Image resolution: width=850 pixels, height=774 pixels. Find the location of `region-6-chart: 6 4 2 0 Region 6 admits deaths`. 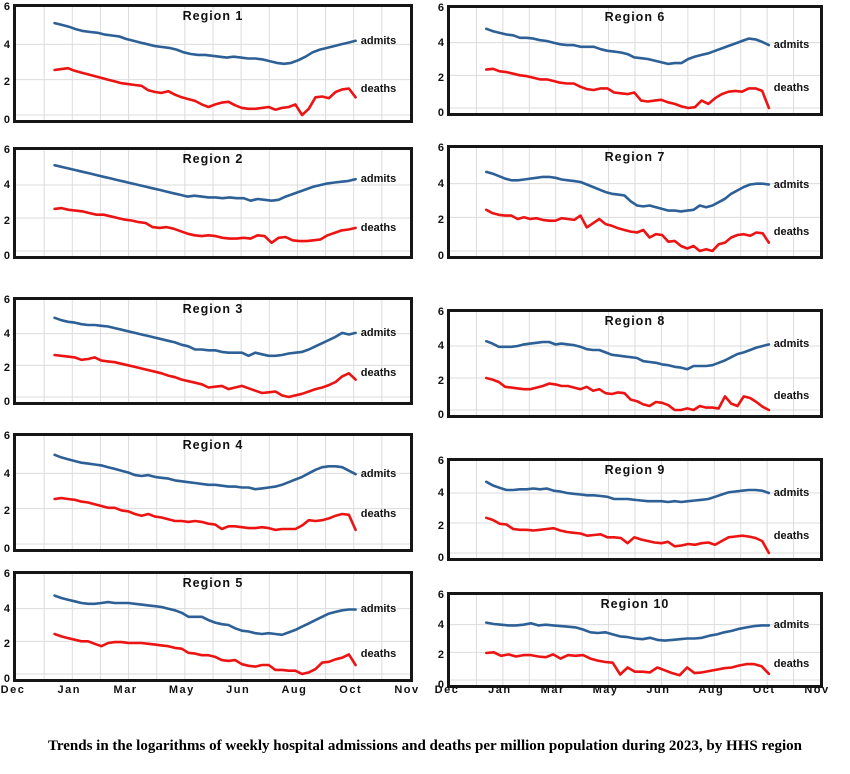

region-6-chart: 6 4 2 0 Region 6 admits deaths is located at coordinates (630, 60).